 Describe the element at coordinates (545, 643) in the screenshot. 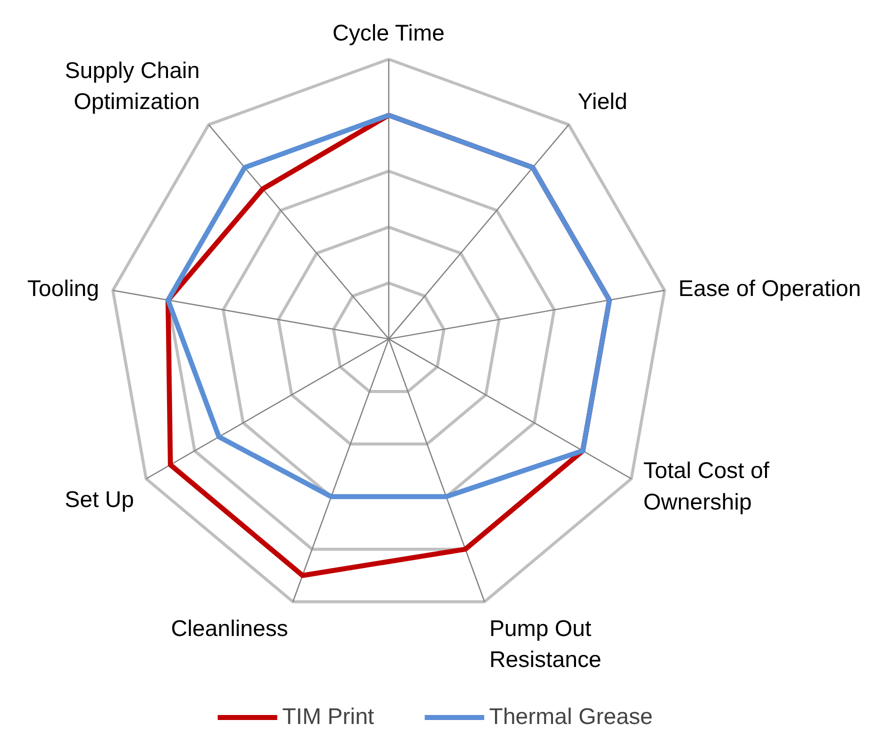

I see `spoke-label: Pump Out Resistance` at that location.